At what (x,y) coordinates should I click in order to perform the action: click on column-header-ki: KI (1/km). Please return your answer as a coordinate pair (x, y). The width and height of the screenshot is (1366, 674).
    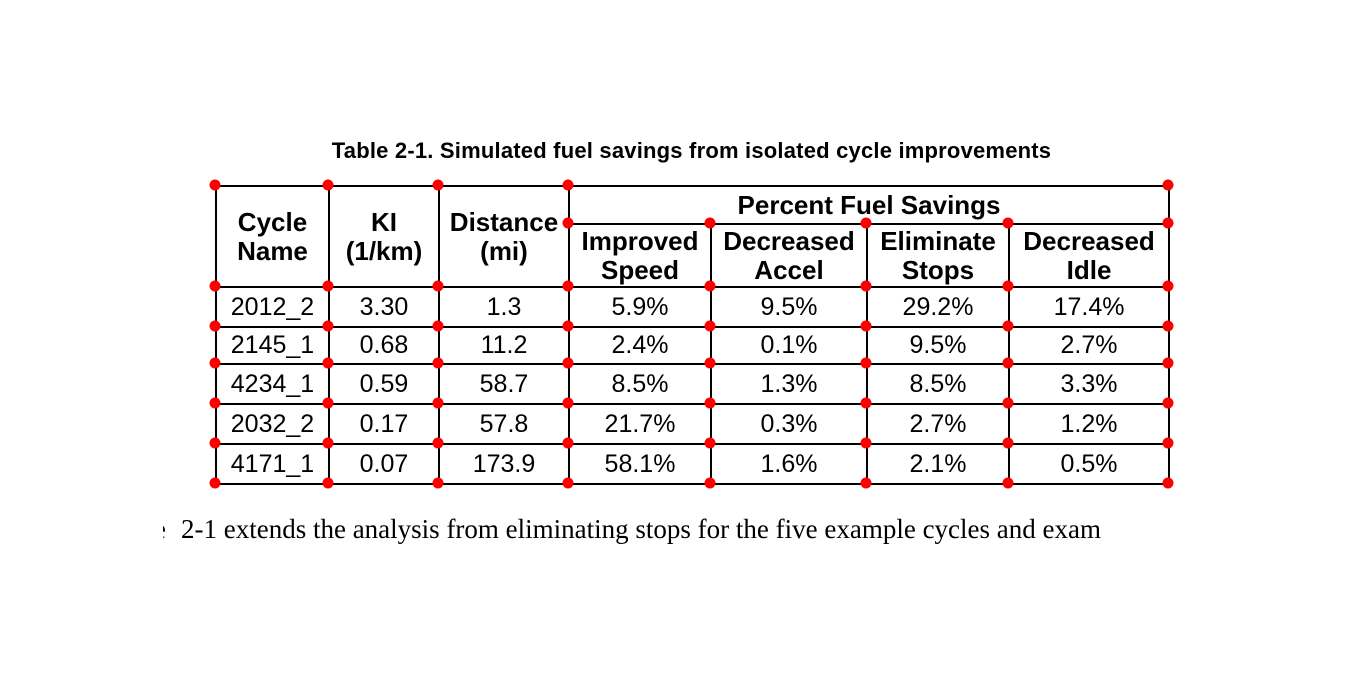
    Looking at the image, I should click on (384, 236).